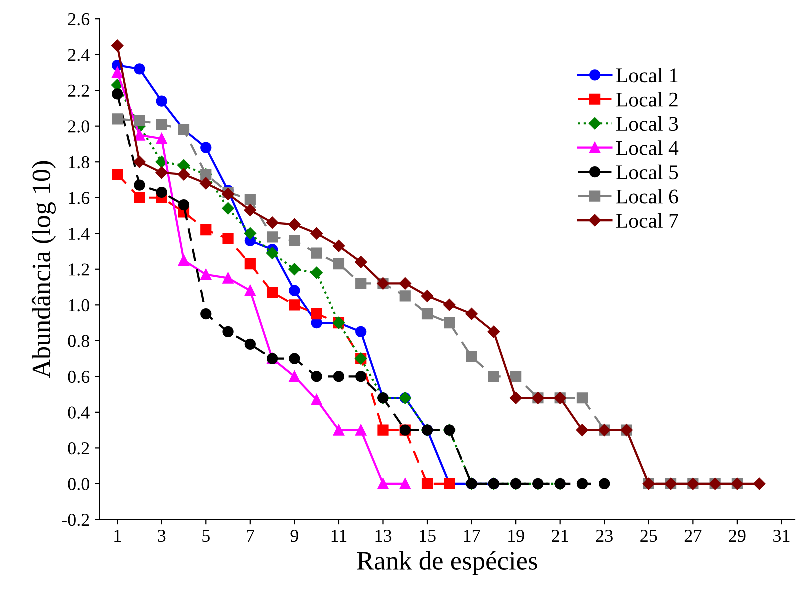 The width and height of the screenshot is (799, 596). What do you see at coordinates (79, 19) in the screenshot?
I see `y-tick-label: 2.6` at bounding box center [79, 19].